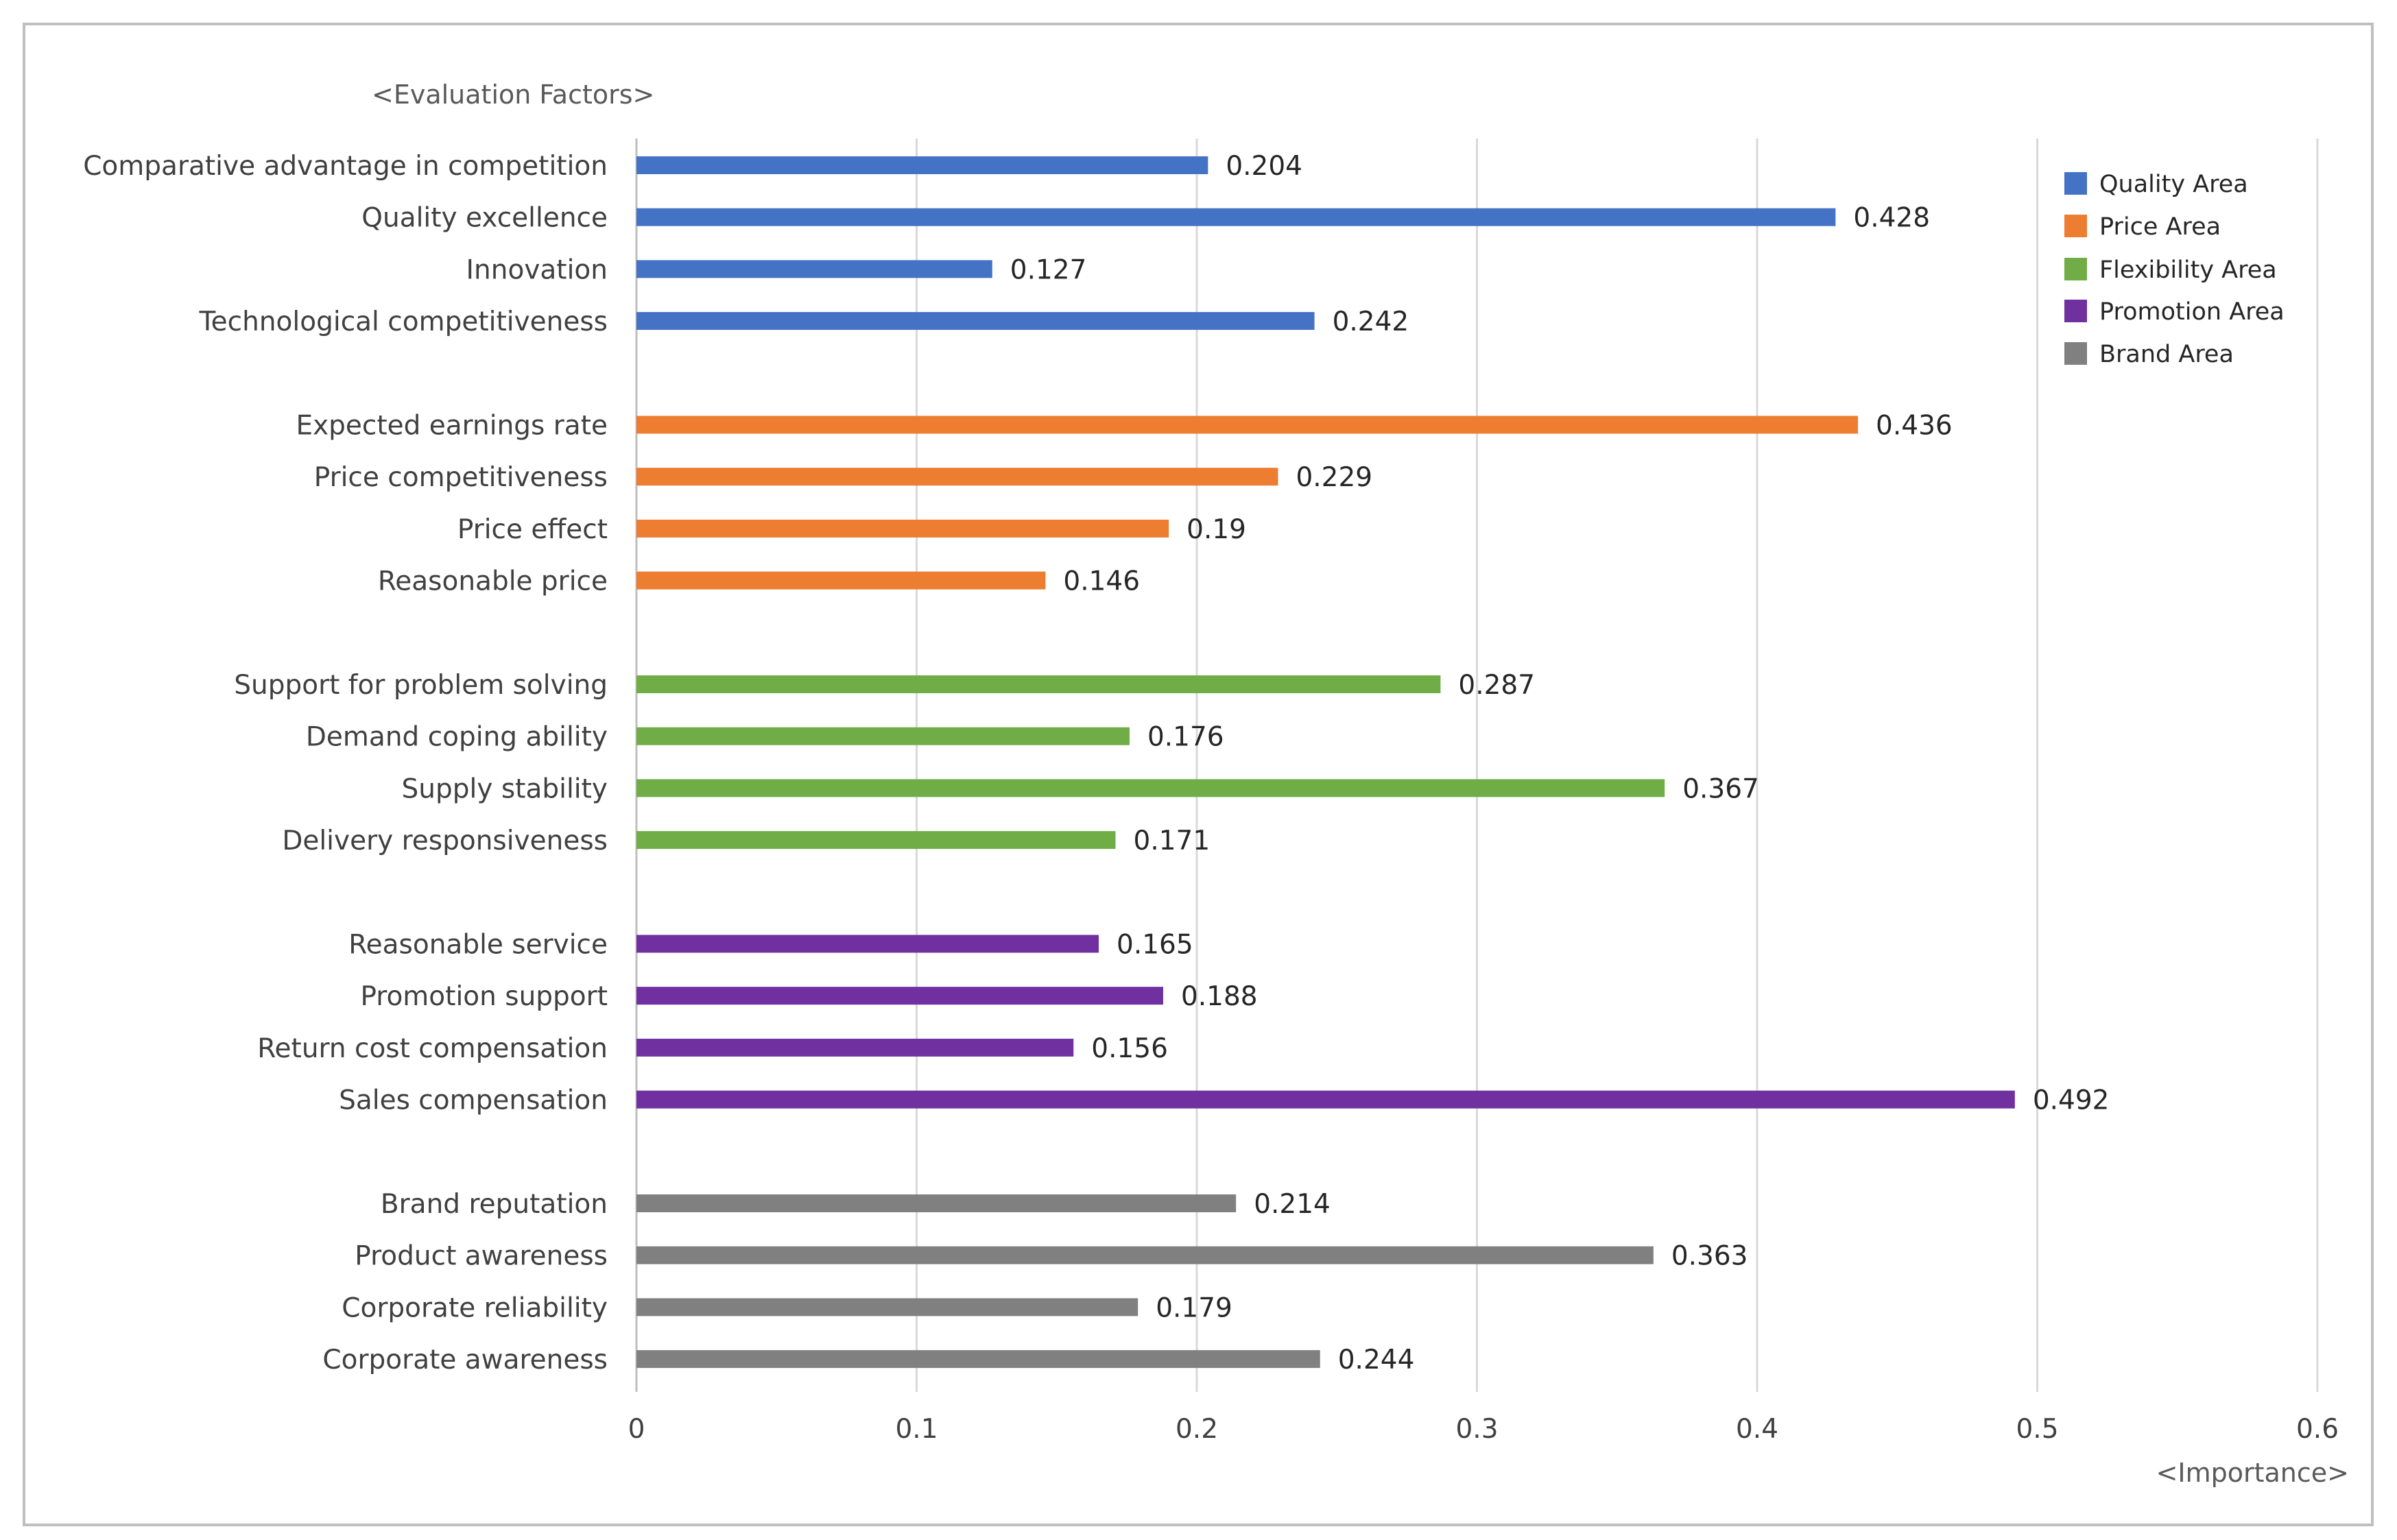  Describe the element at coordinates (346, 166) in the screenshot. I see `category-label: Comparative advantage in competition` at that location.